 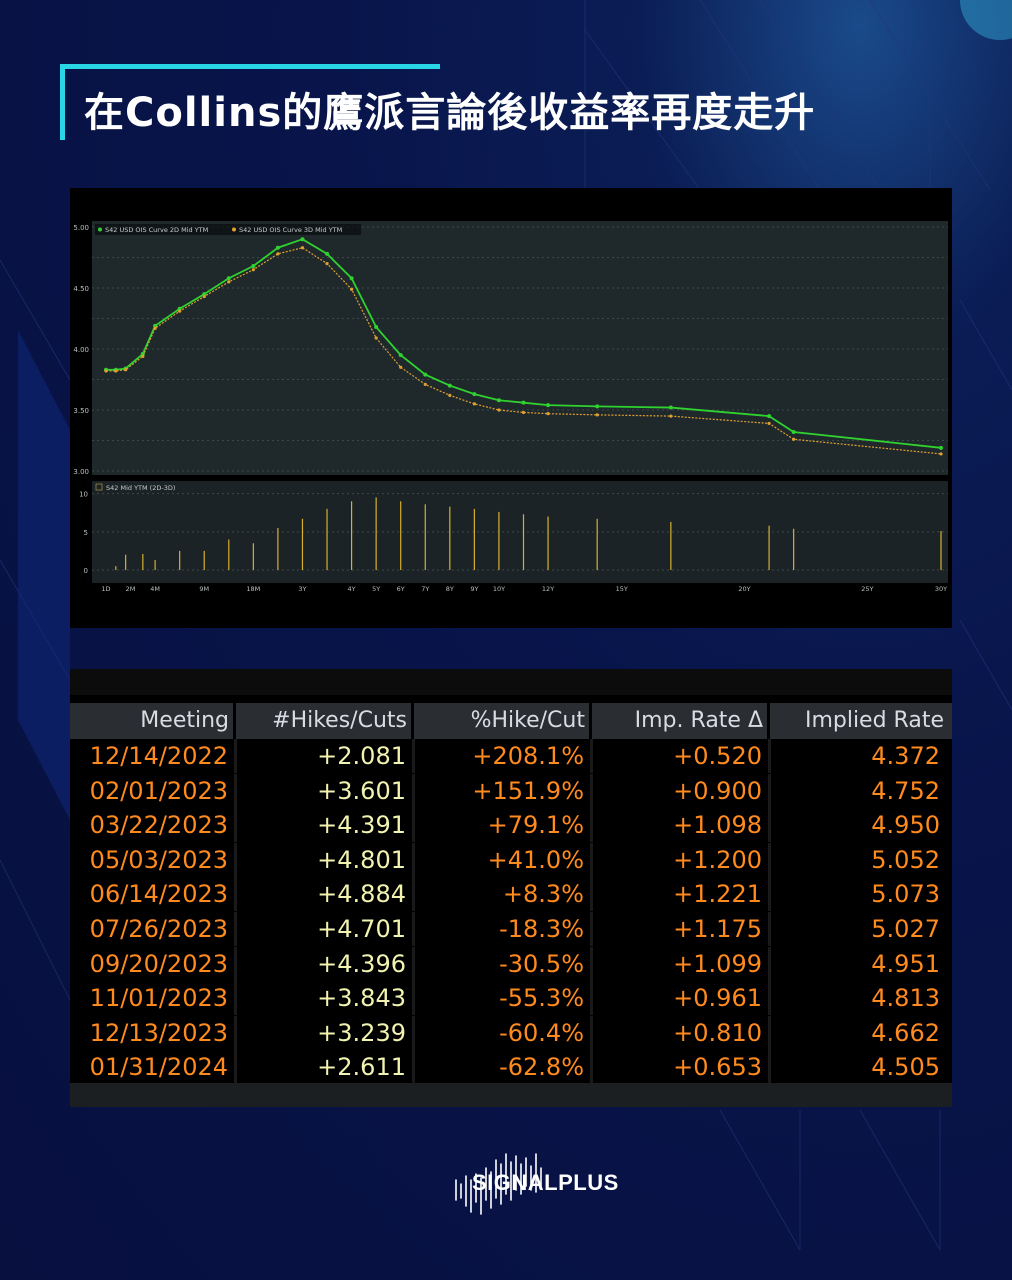 I want to click on table-row: 12/14/2022 +2.081 +208.1% +0.520 4.372, so click(x=511, y=756).